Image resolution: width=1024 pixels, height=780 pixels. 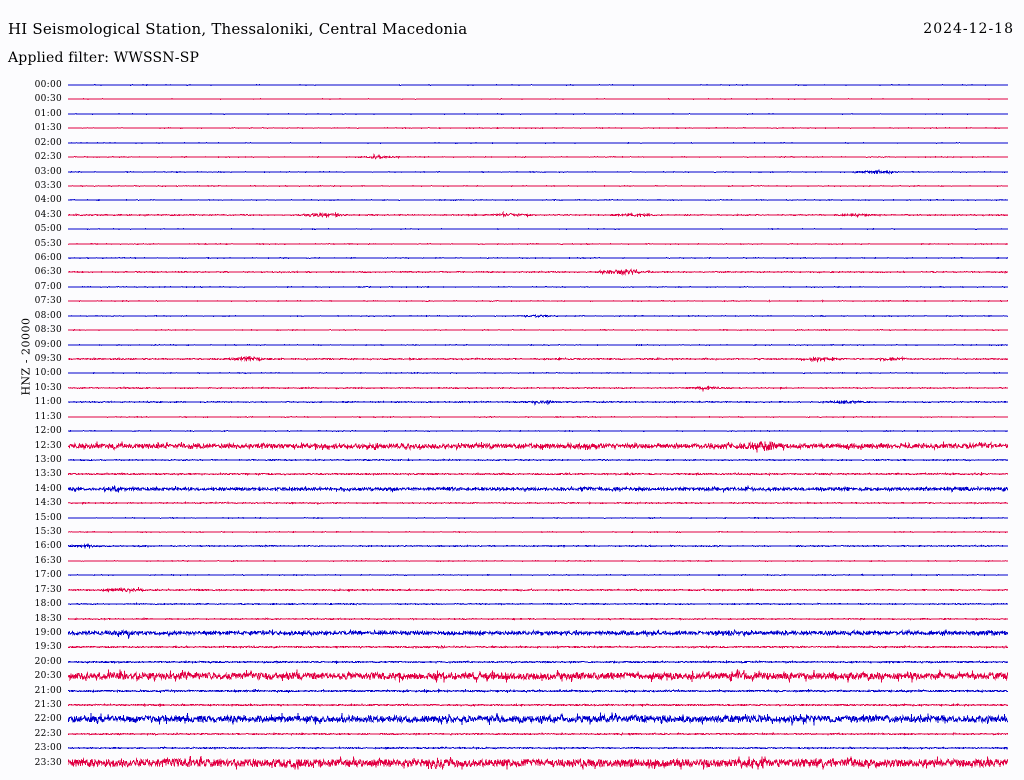 I want to click on helicorder-row: 19:00, so click(x=512, y=633).